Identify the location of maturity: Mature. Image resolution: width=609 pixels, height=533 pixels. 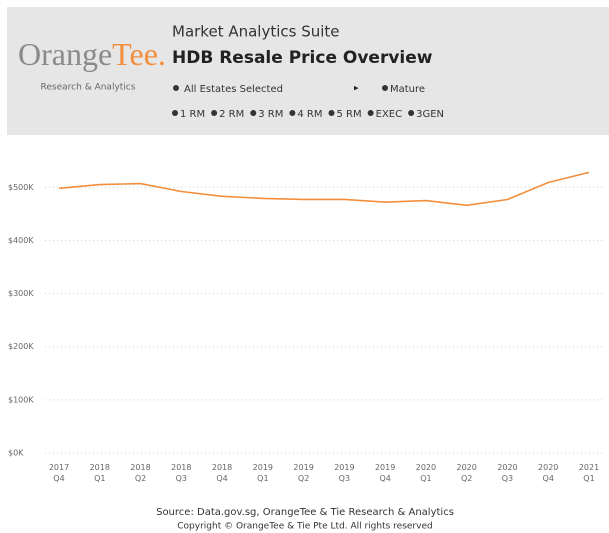
(407, 89).